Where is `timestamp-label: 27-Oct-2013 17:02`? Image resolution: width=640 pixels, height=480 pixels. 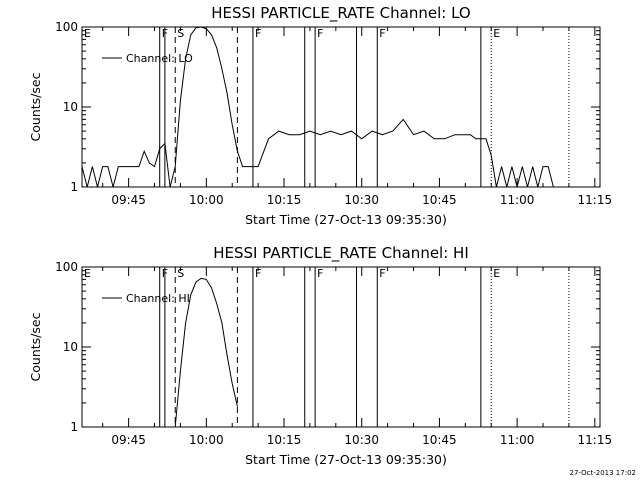 timestamp-label: 27-Oct-2013 17:02 is located at coordinates (603, 473).